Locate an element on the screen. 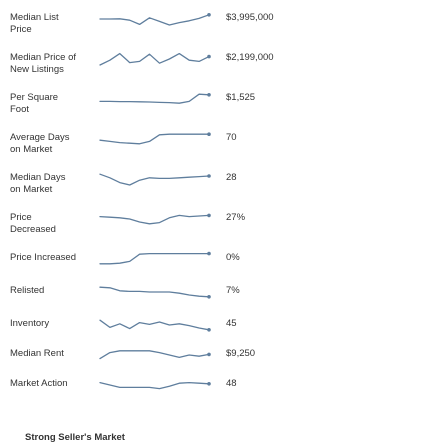 This screenshot has width=448, height=448. stat-row: Median List Price $3,995,000 is located at coordinates (224, 27).